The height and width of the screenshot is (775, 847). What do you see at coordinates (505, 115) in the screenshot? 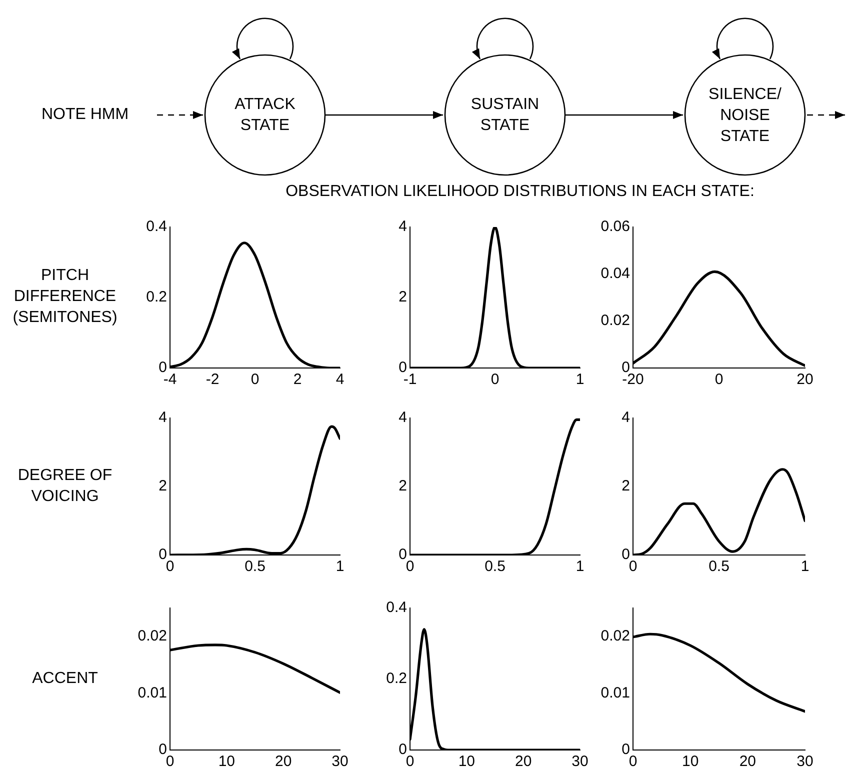
I see `text: SUSTAIN STATE` at bounding box center [505, 115].